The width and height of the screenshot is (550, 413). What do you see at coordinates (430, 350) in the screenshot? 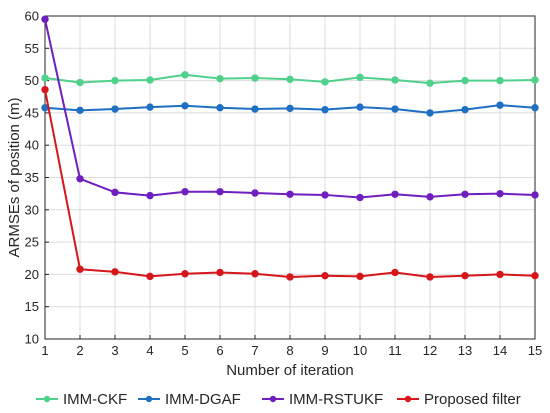
I see `x-tick-label: 12` at bounding box center [430, 350].